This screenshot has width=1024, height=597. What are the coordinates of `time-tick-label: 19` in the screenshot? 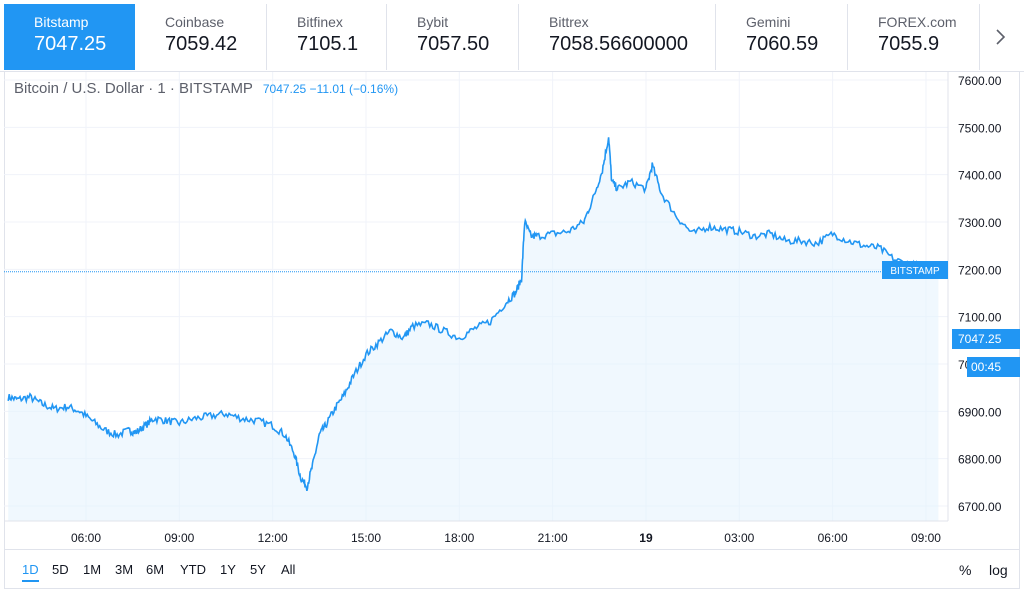 It's located at (646, 538).